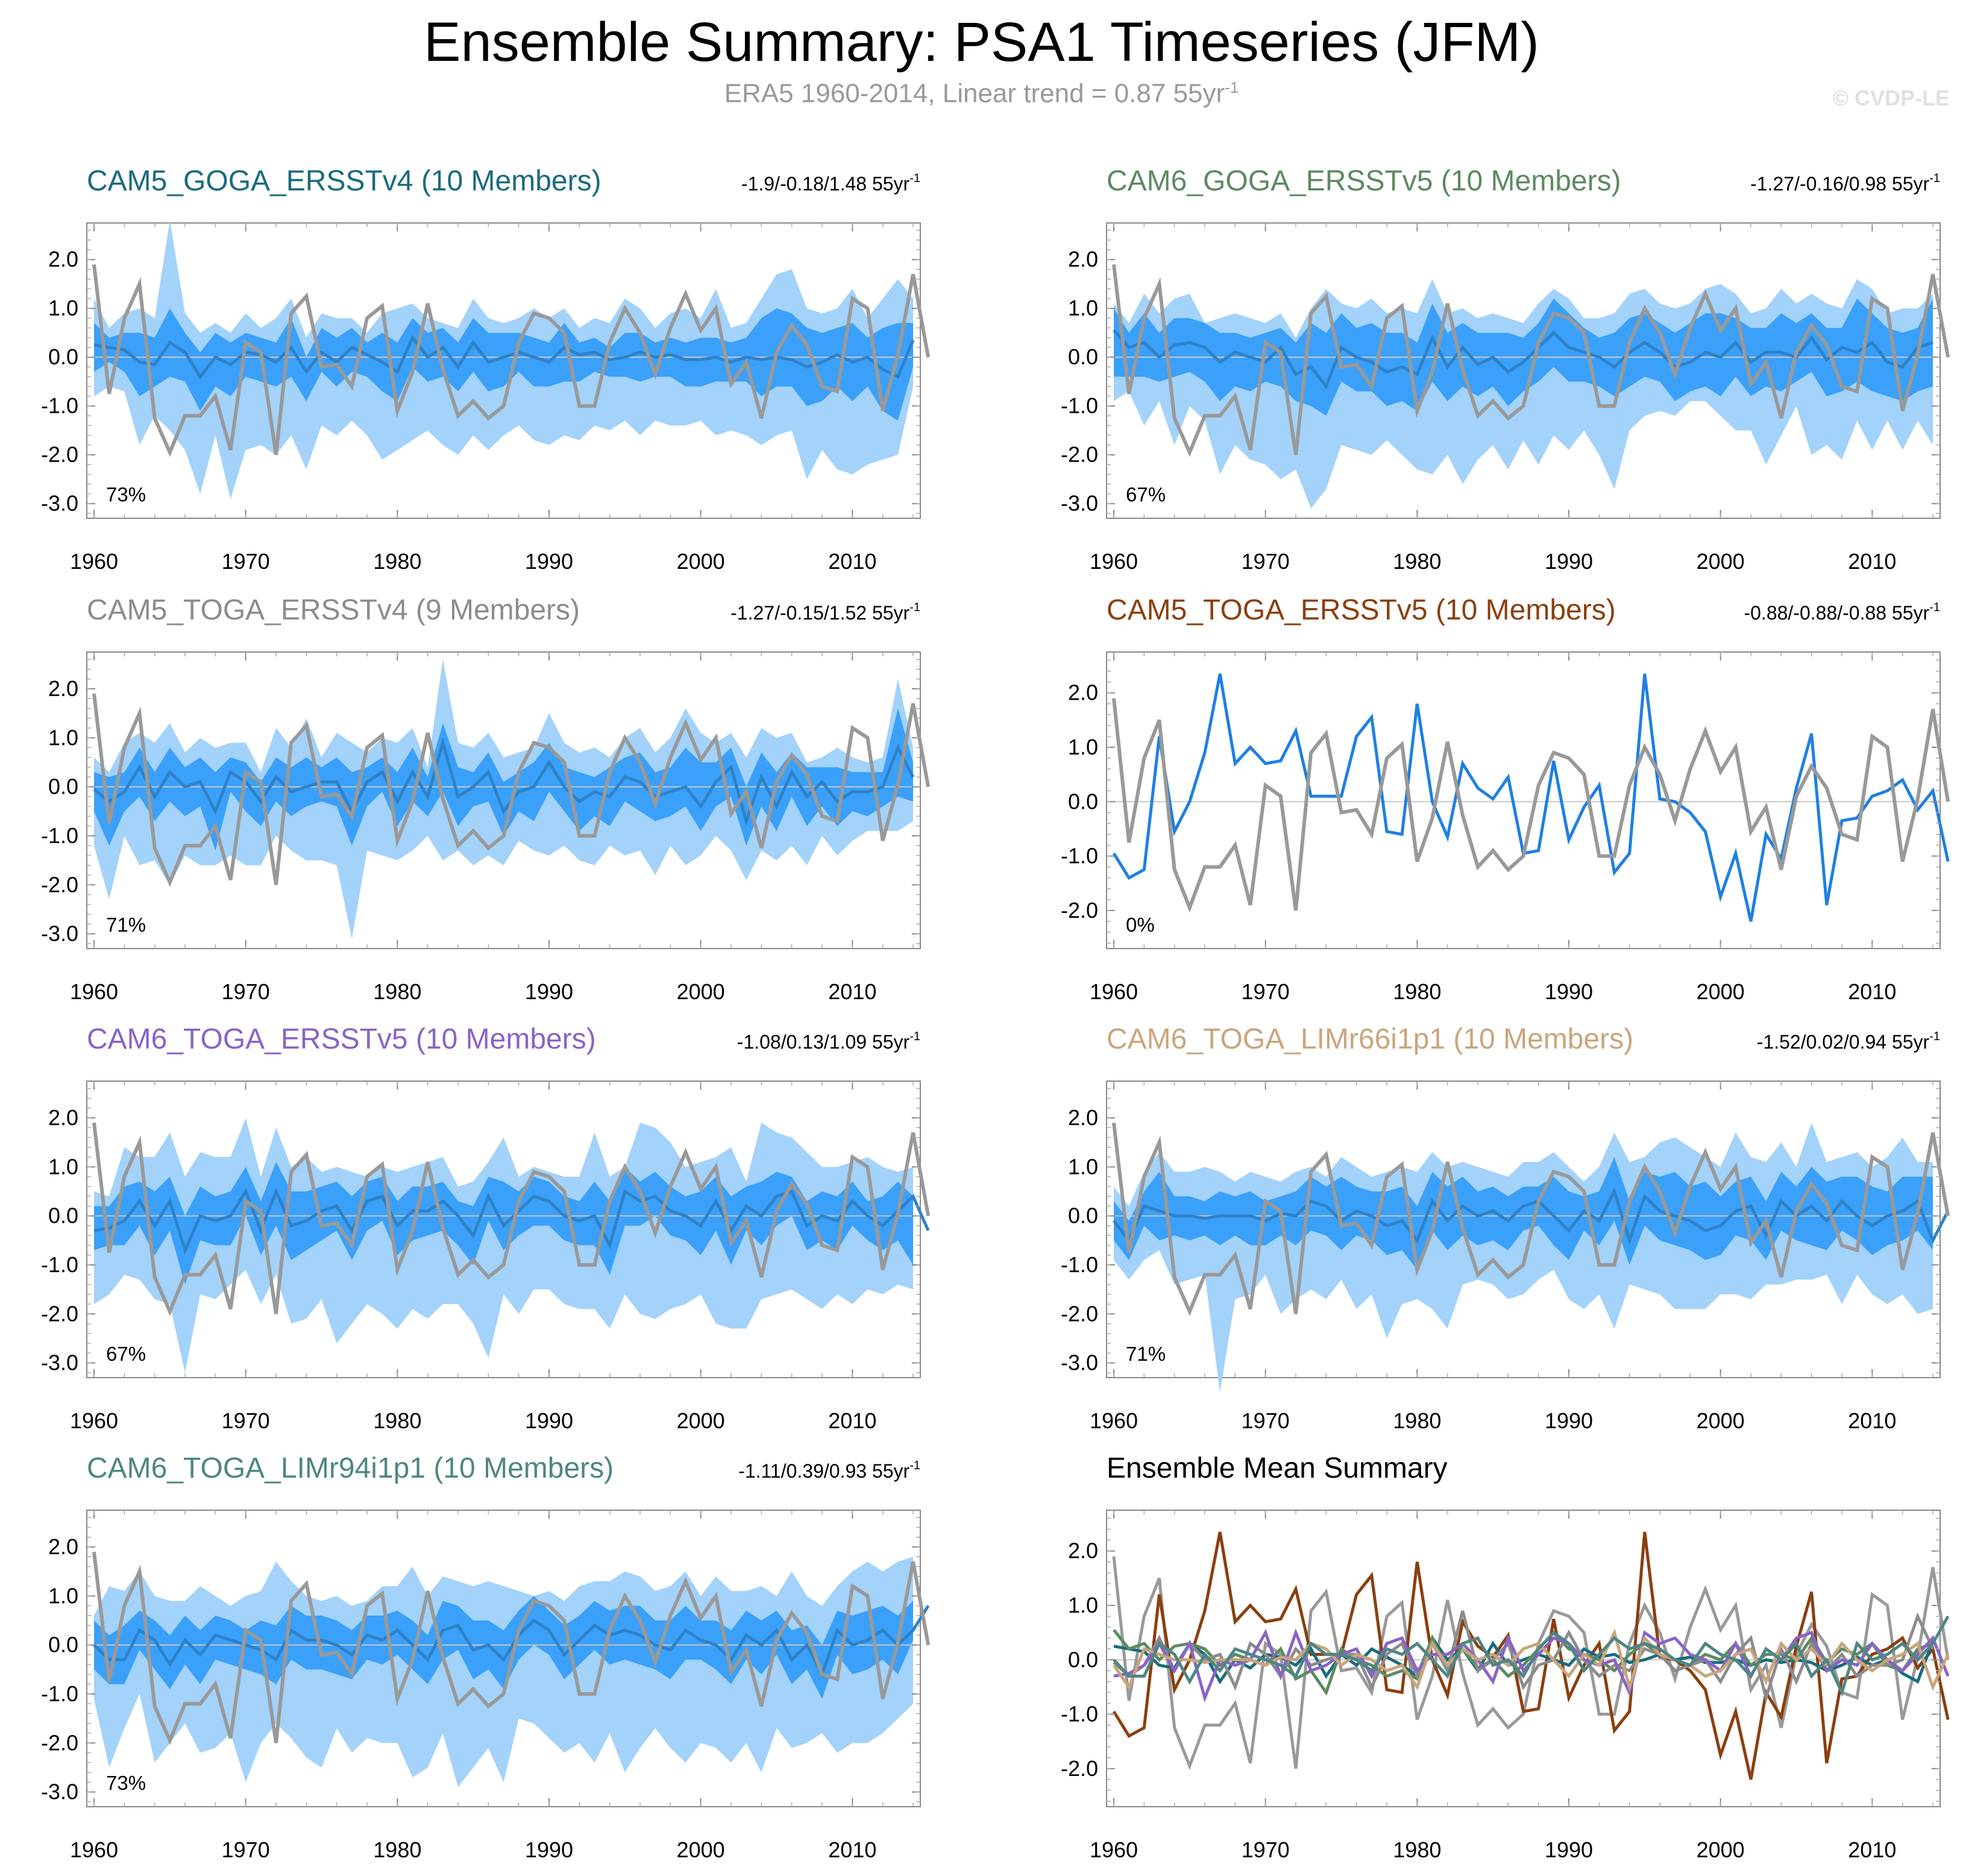 The width and height of the screenshot is (1963, 1876). Describe the element at coordinates (830, 183) in the screenshot. I see `panel-trend-stats: -1.9/-0.18/1.48 55yr-1` at that location.